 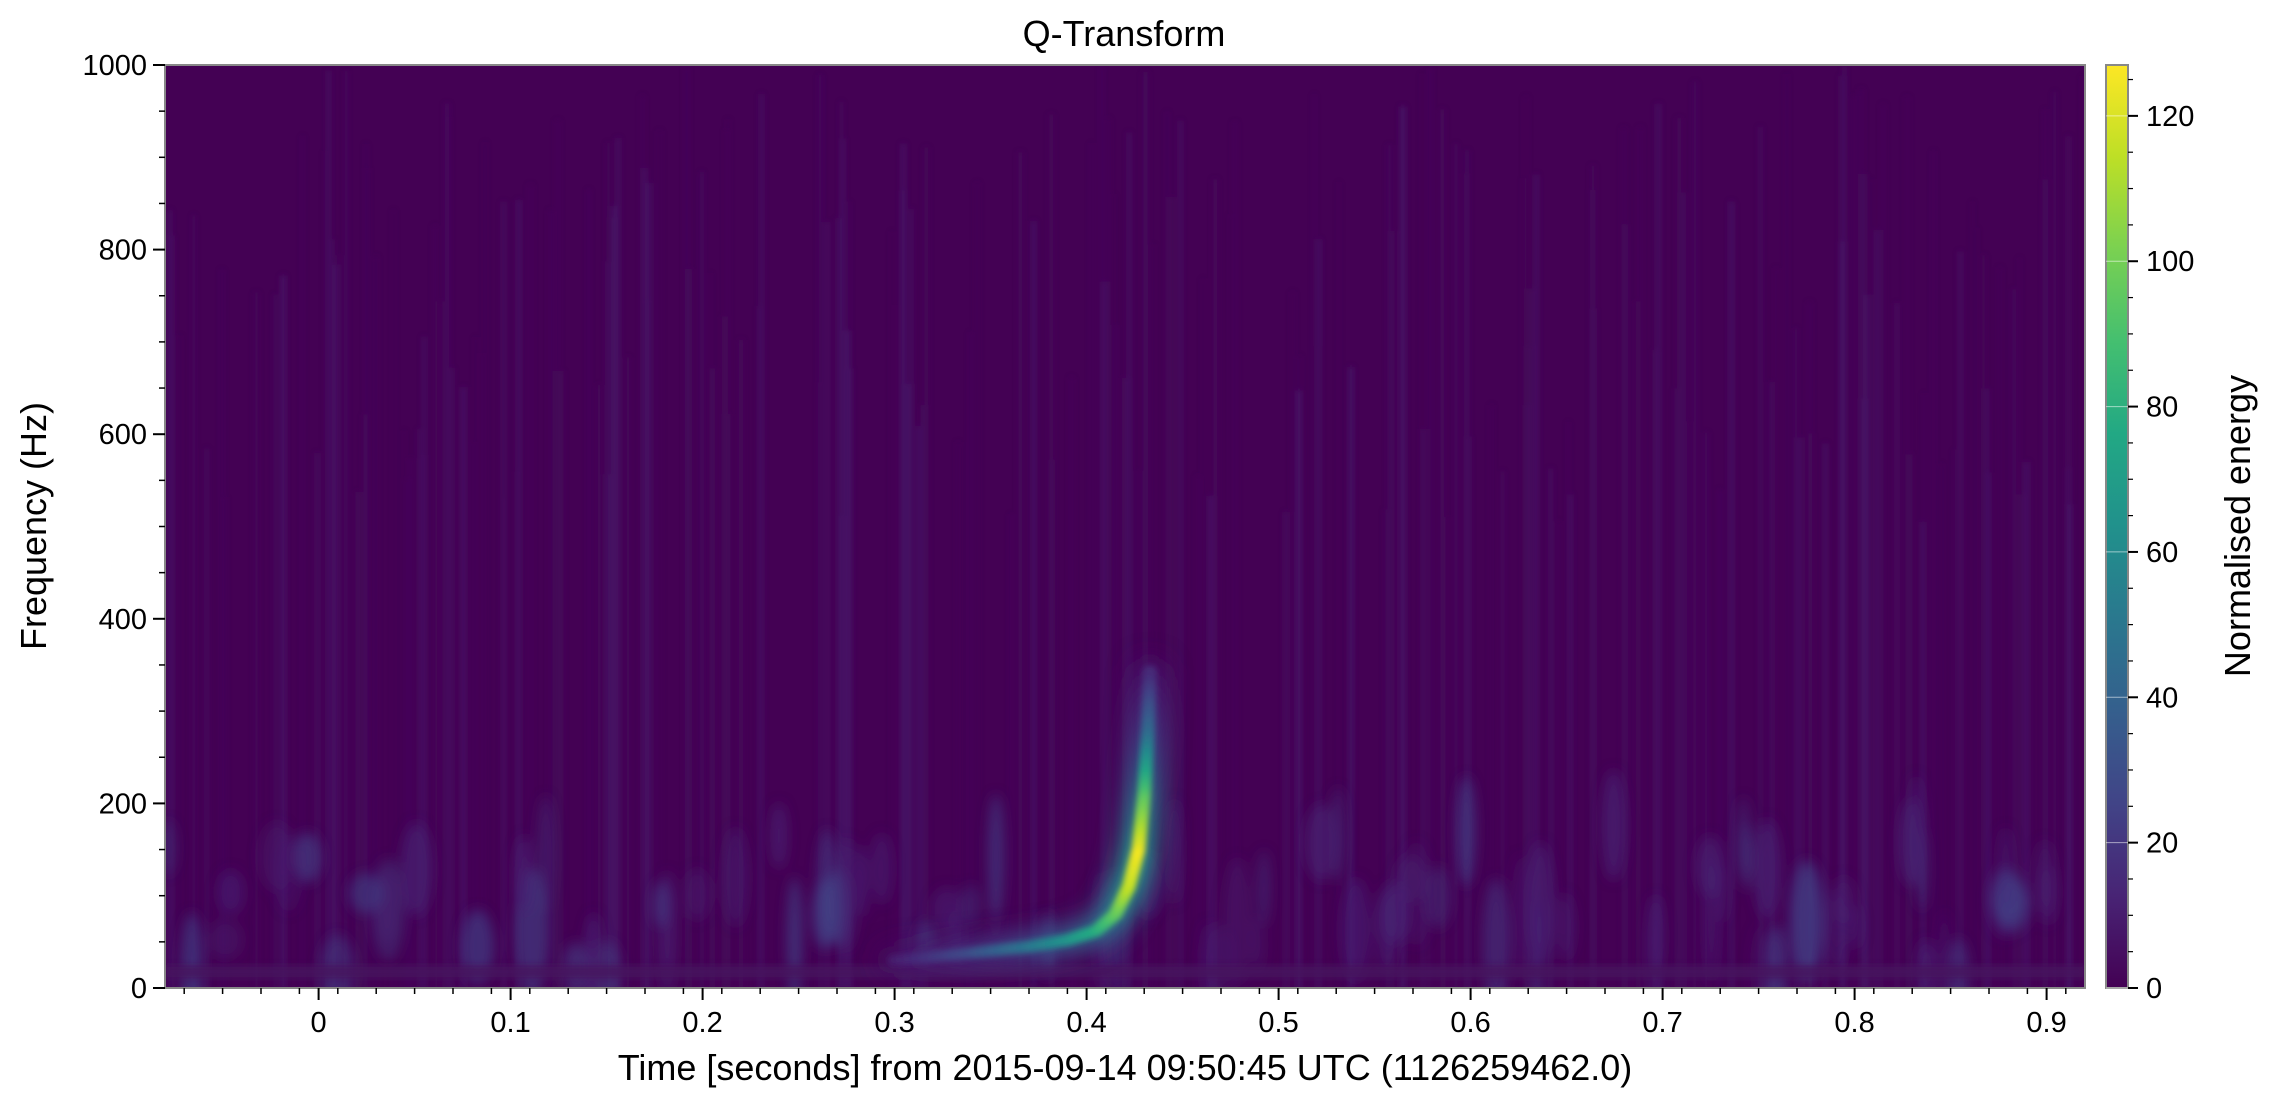 I want to click on y-axis: 0 200 400 600 800 1000, so click(x=123, y=527).